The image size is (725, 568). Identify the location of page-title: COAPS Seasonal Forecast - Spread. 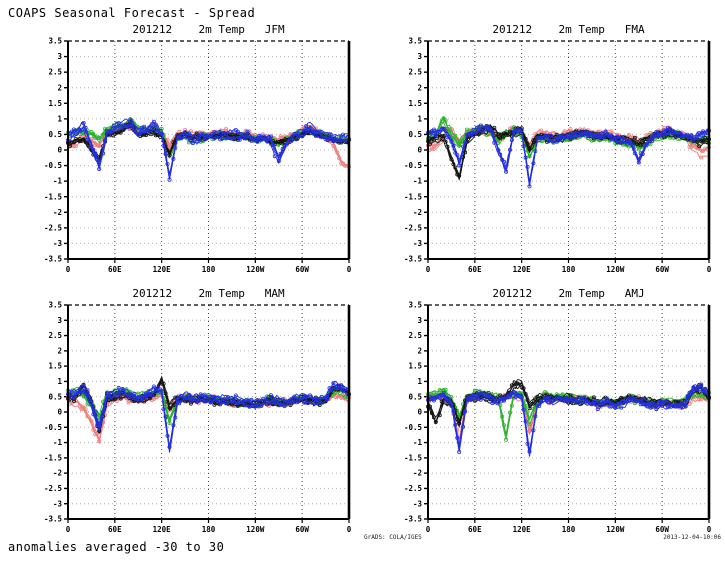
(132, 13).